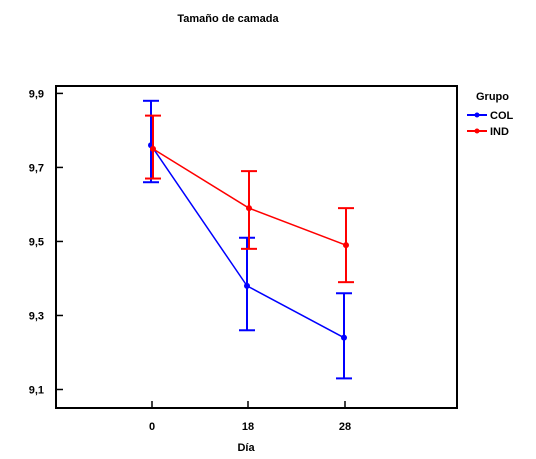 The height and width of the screenshot is (459, 536). I want to click on y-axis: 9,1 9,3 9,5 9,7 9,9, so click(46, 242).